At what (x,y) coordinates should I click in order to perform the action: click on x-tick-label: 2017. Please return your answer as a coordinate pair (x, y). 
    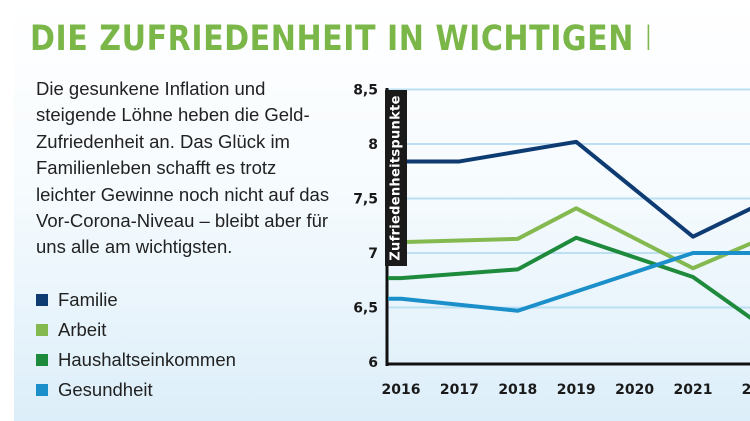
    Looking at the image, I should click on (459, 390).